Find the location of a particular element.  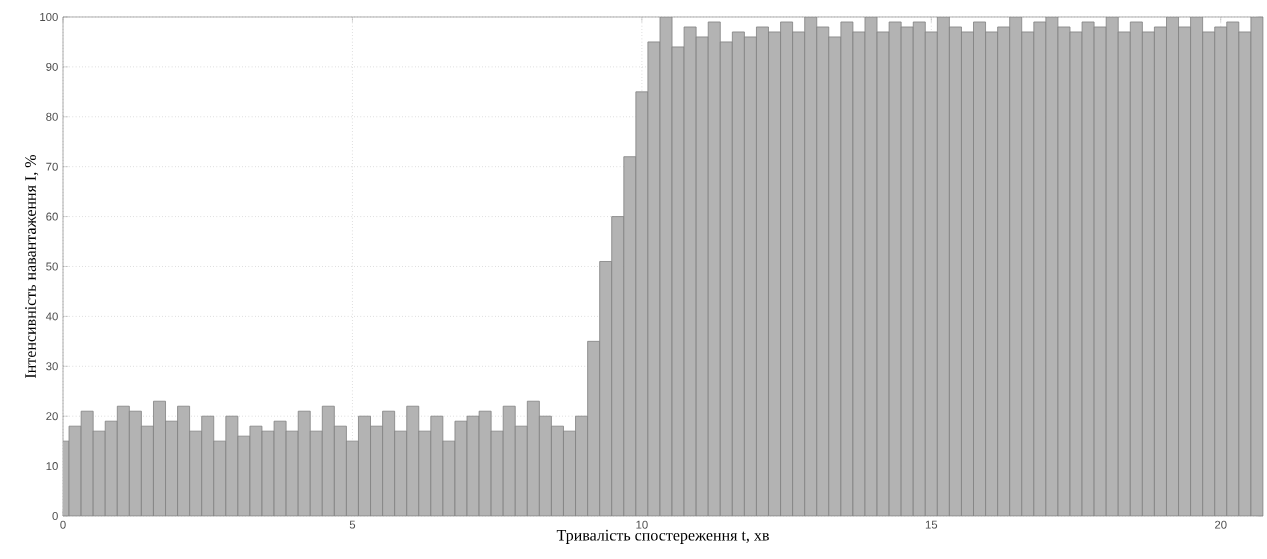

x-tick-label: 10 is located at coordinates (642, 524).